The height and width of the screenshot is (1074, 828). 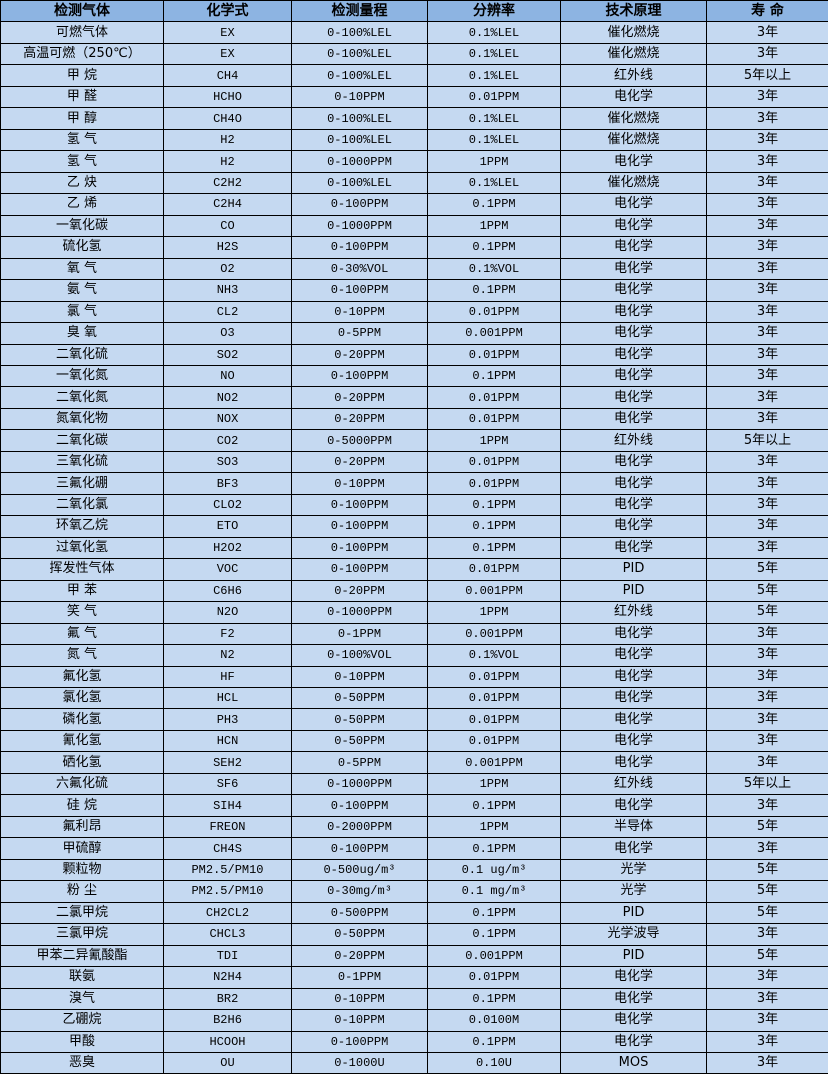 I want to click on cell-principle: 光学, so click(x=633, y=870).